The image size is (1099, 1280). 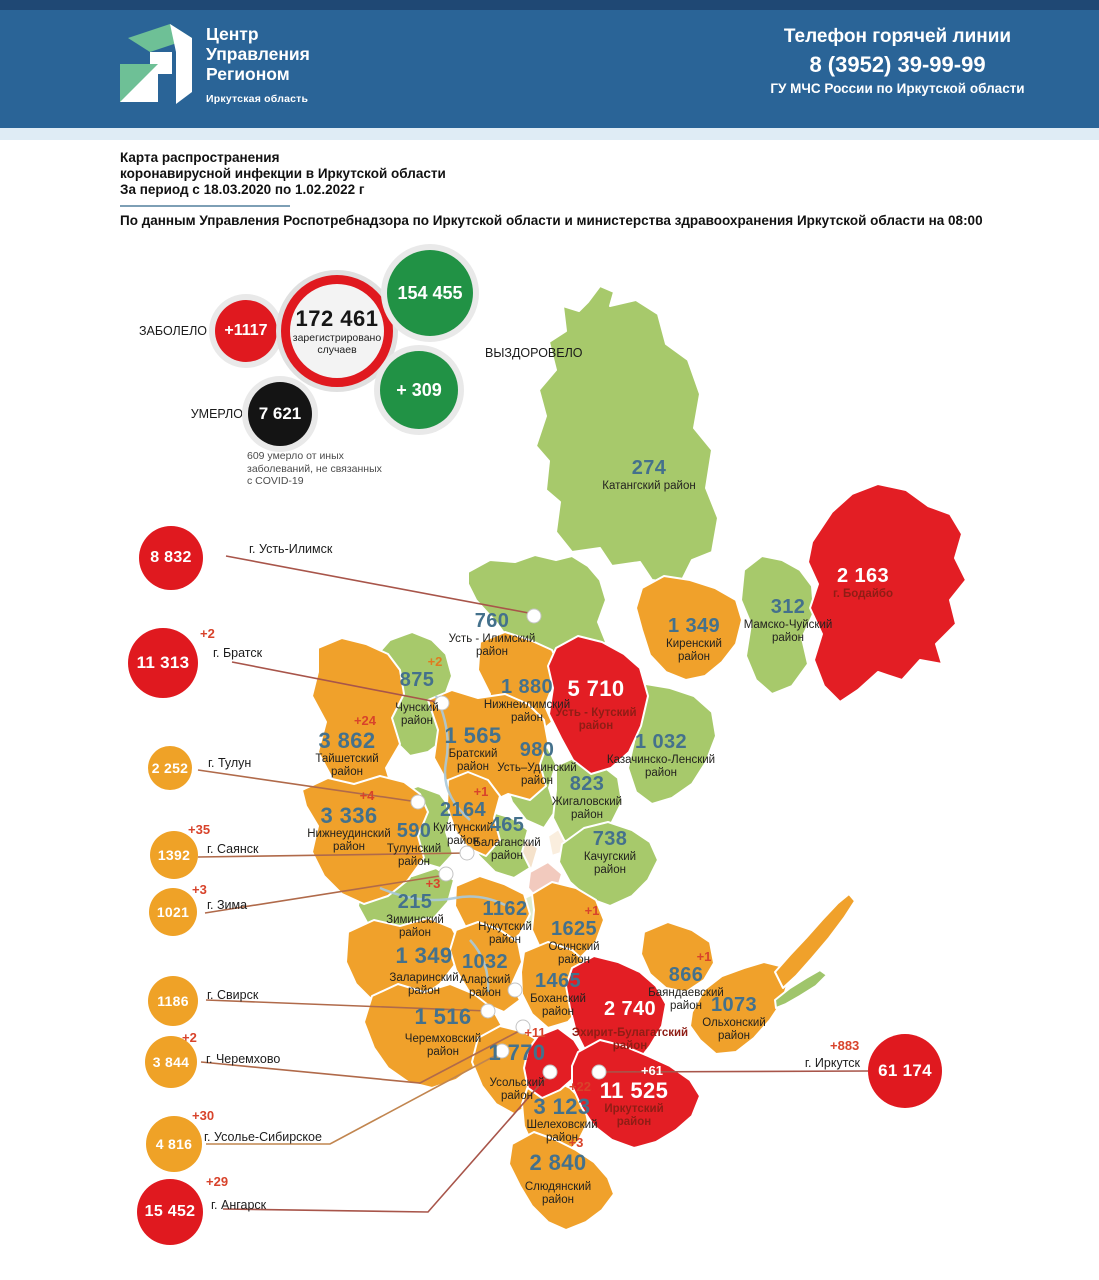 I want to click on district-label-kirensky: 1 349 Киренский район, so click(x=694, y=639).